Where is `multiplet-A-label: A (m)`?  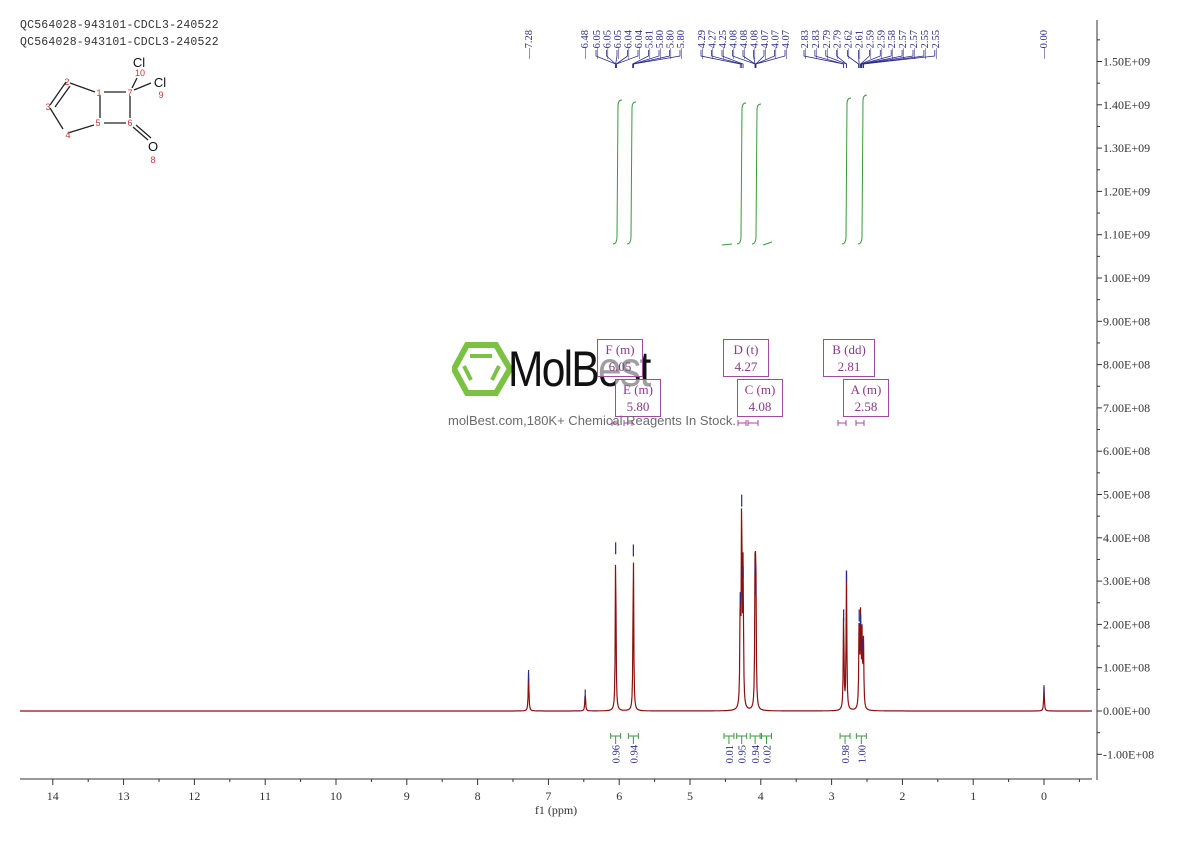 multiplet-A-label: A (m) is located at coordinates (866, 389).